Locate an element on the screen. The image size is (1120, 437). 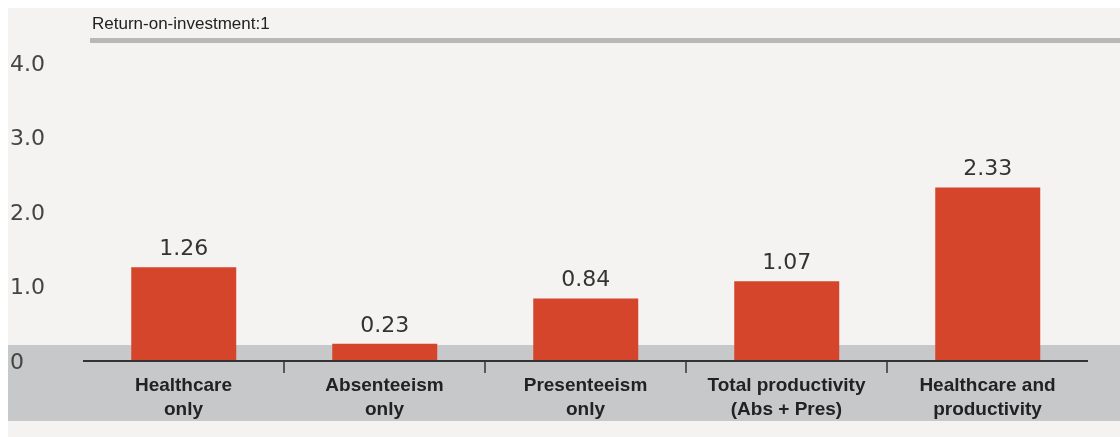
x-tick-label: Presenteeism only is located at coordinates (585, 396).